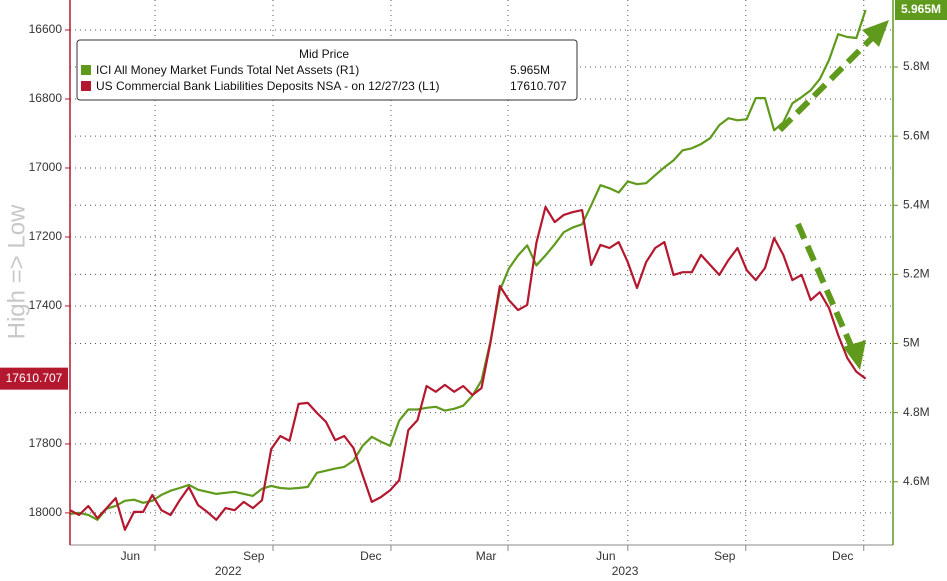  What do you see at coordinates (916, 66) in the screenshot?
I see `y2-tick-label: 5.8M` at bounding box center [916, 66].